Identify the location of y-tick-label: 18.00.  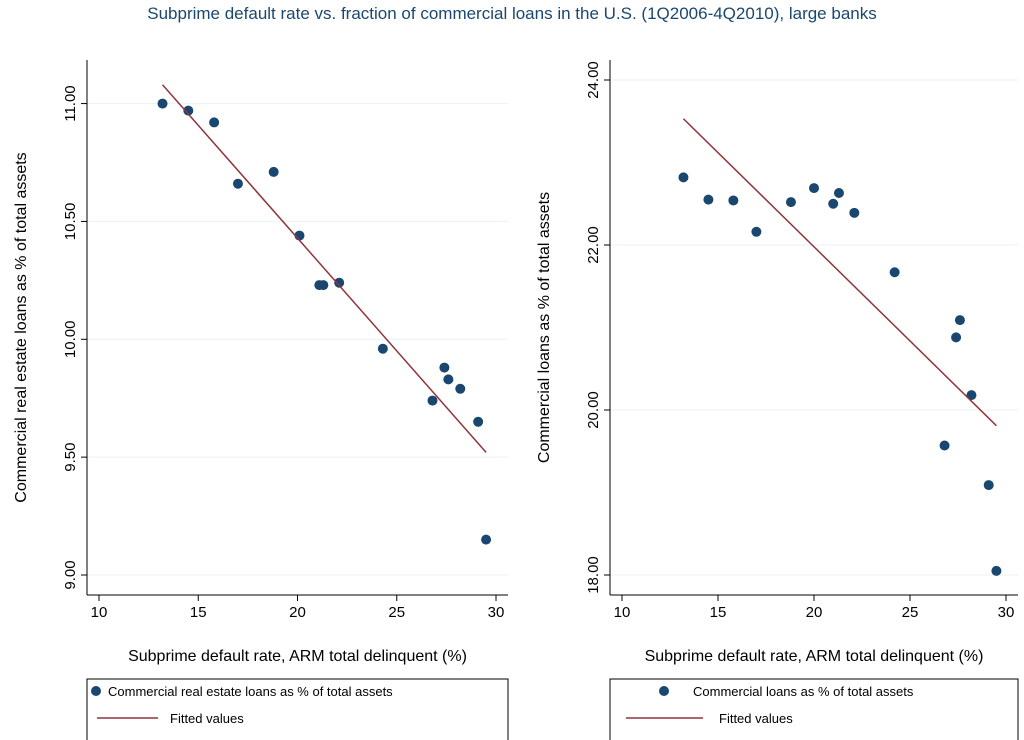
(593, 575).